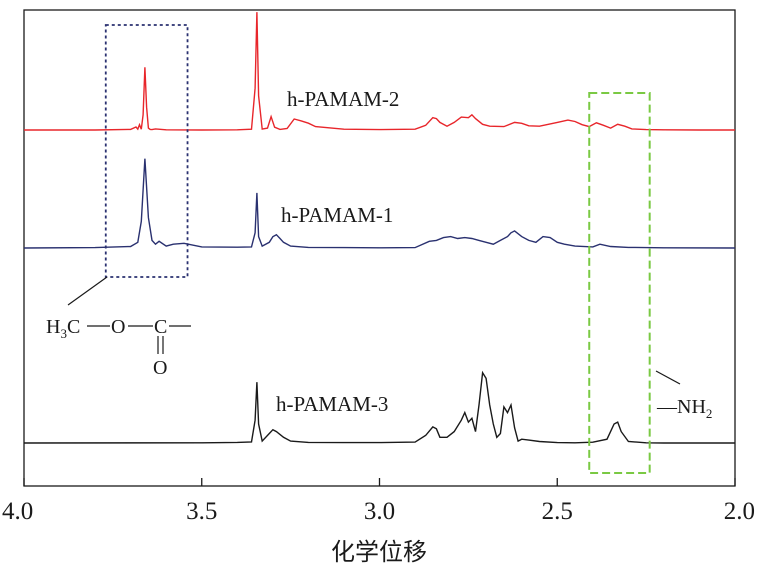  What do you see at coordinates (343, 99) in the screenshot?
I see `series-label-h-pamam-2: h-PAMAM-2` at bounding box center [343, 99].